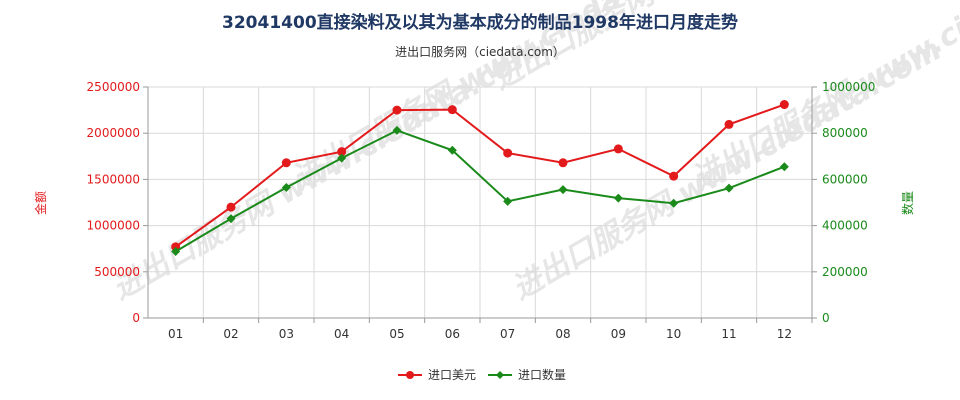 The width and height of the screenshot is (960, 400). Describe the element at coordinates (286, 334) in the screenshot. I see `x-tick-label: 03` at that location.